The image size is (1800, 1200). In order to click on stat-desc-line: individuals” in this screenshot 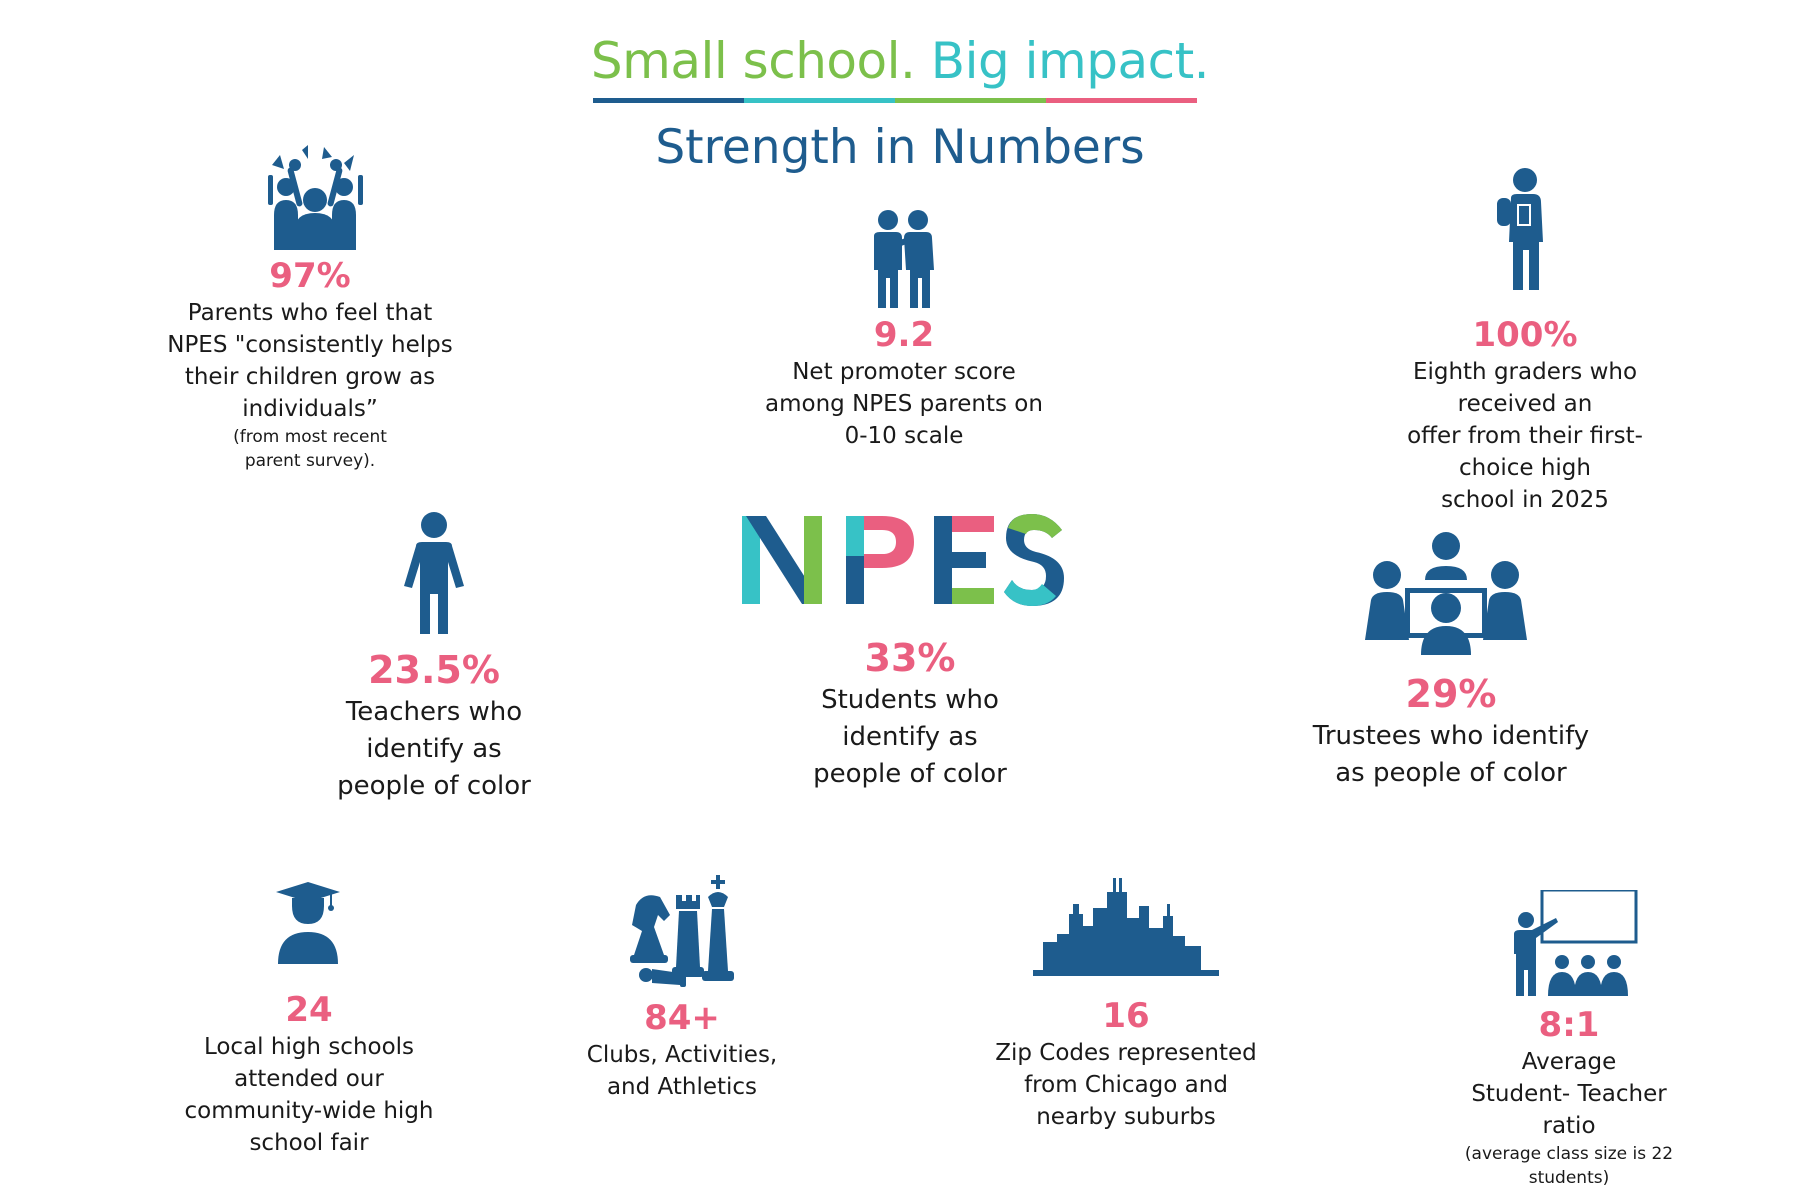, I will do `click(310, 408)`.